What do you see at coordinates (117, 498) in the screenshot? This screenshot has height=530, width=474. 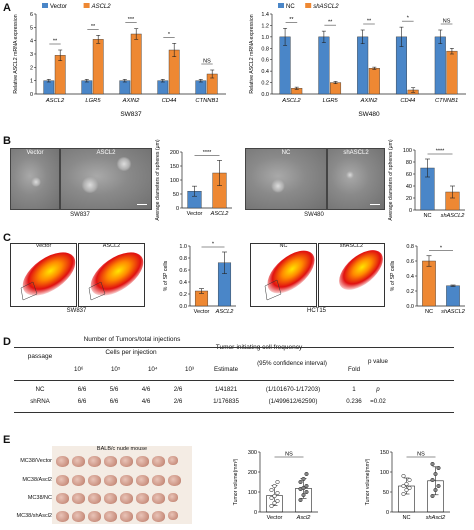 I see `tumor-row-nc` at bounding box center [117, 498].